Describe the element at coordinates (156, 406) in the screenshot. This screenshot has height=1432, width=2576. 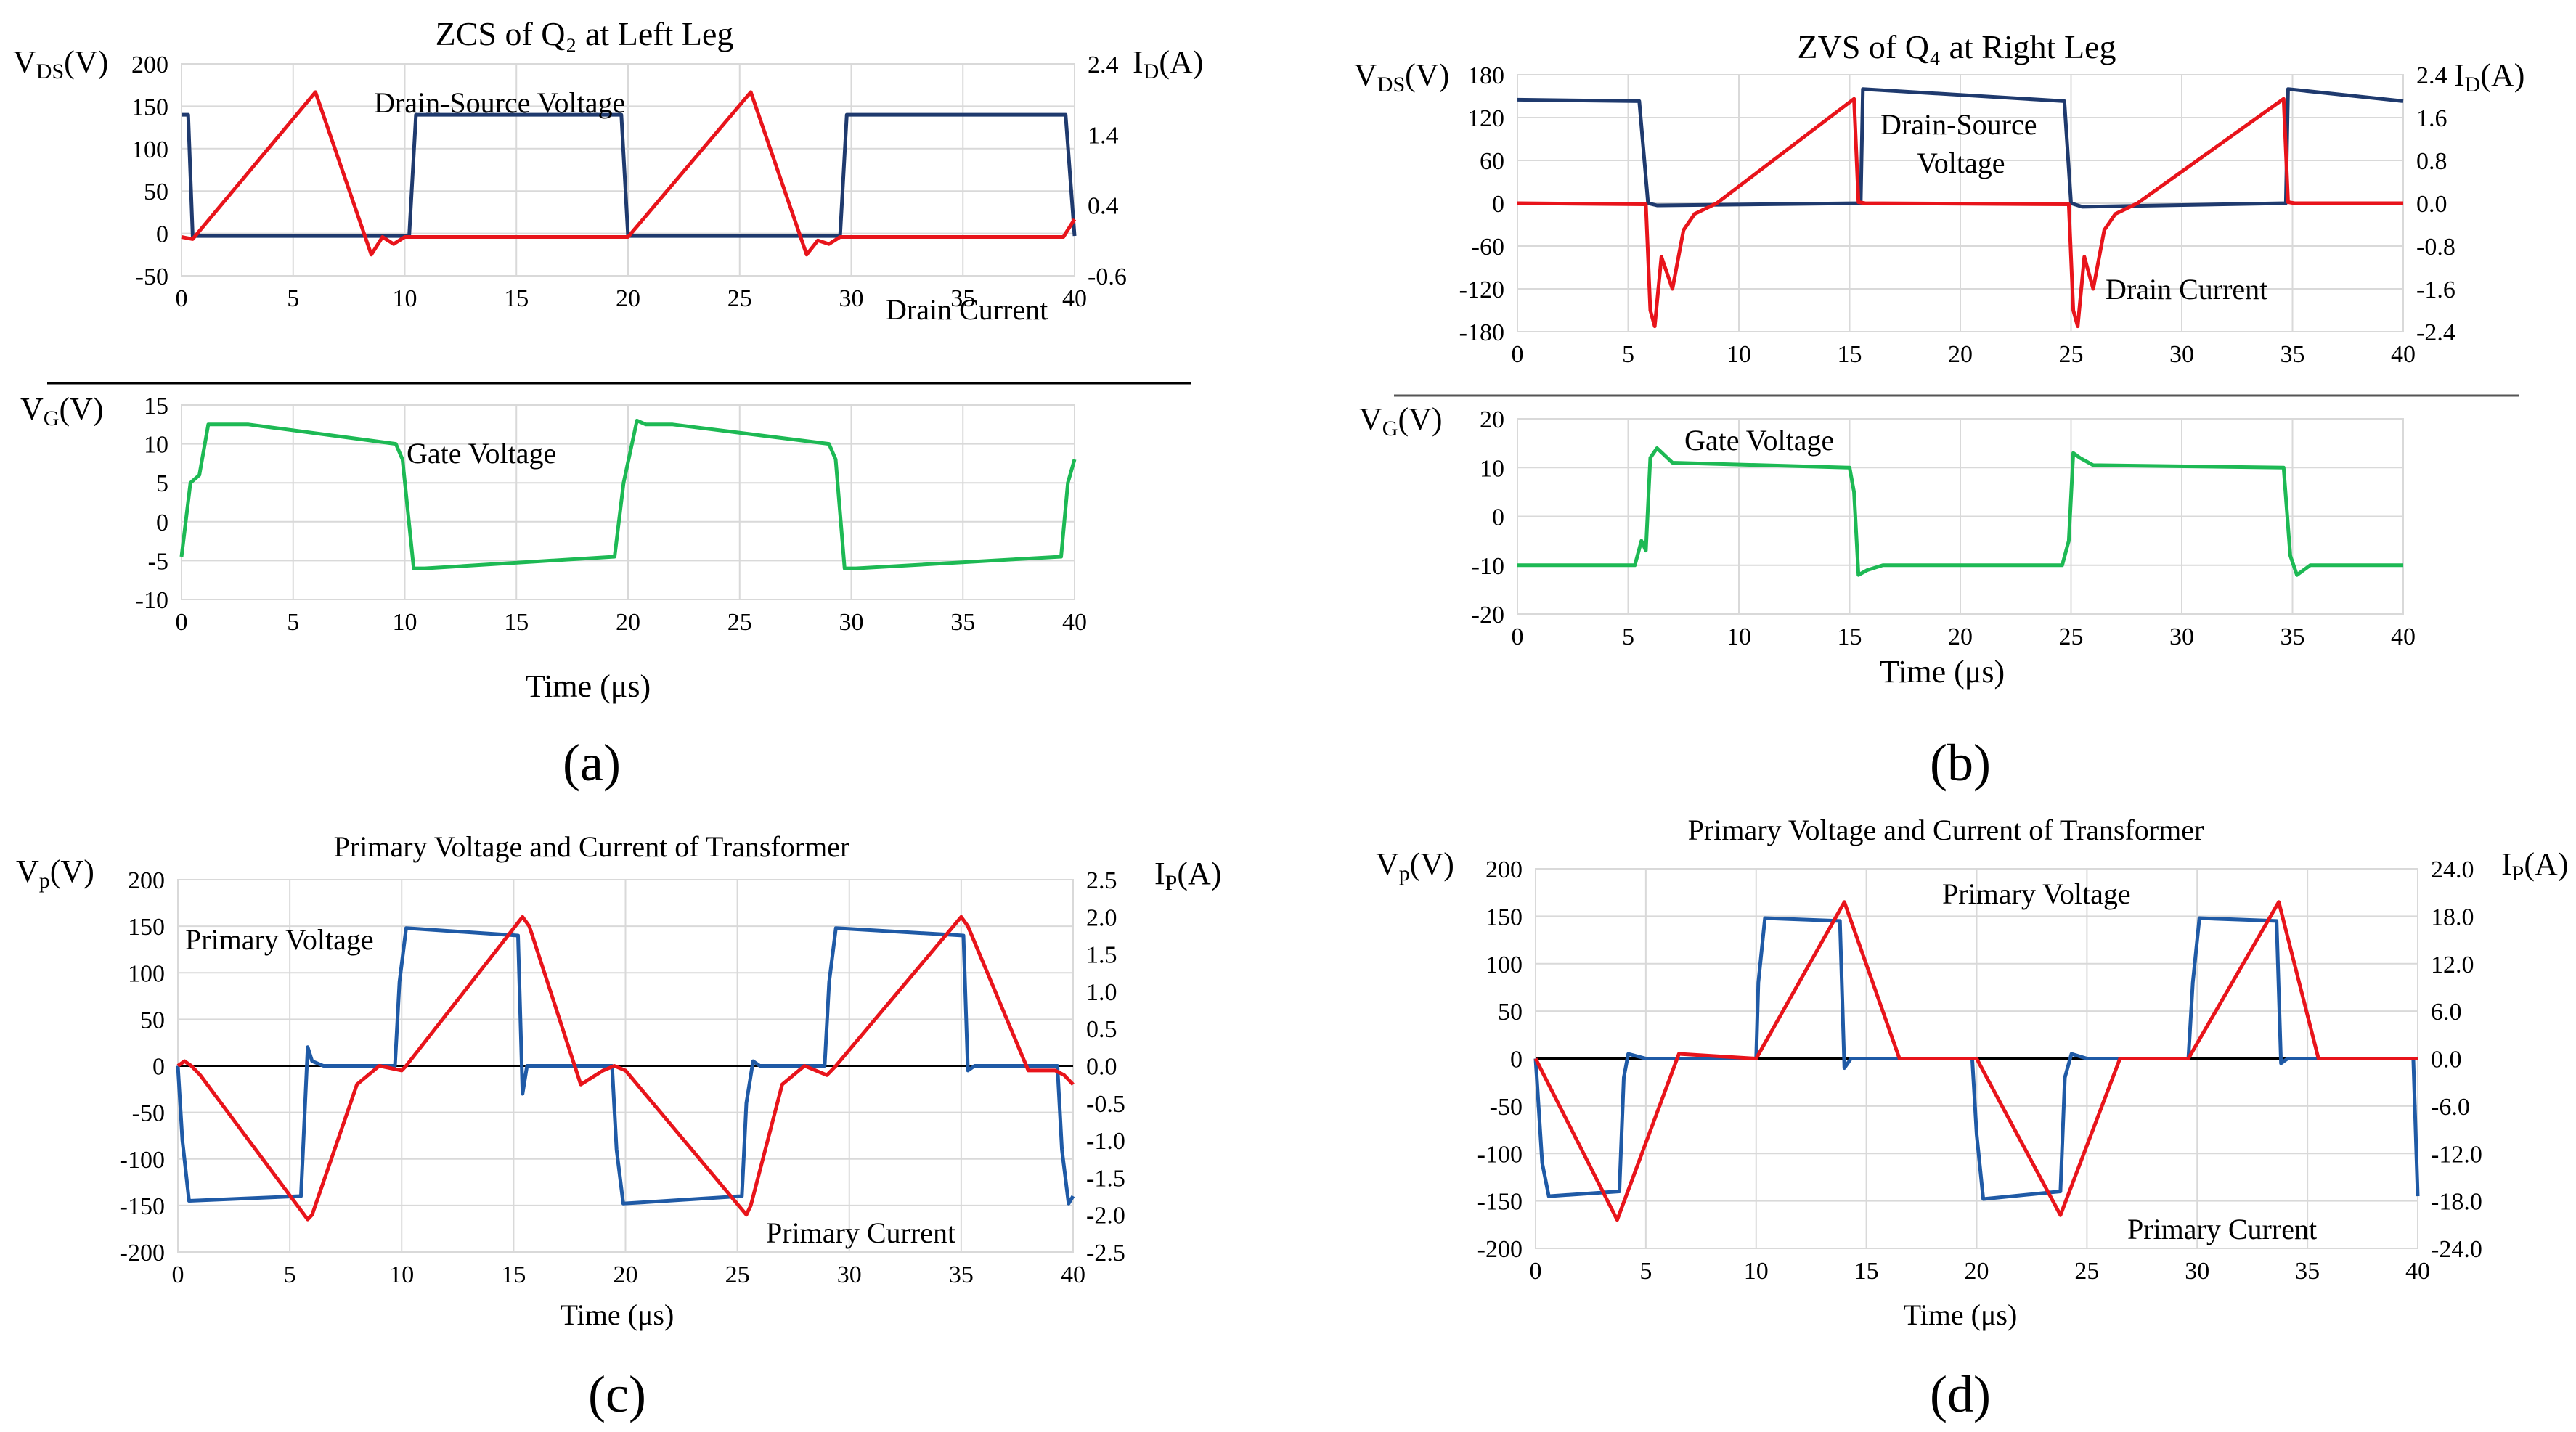
I see `y-tick-label-a-bottom-5: 15` at that location.